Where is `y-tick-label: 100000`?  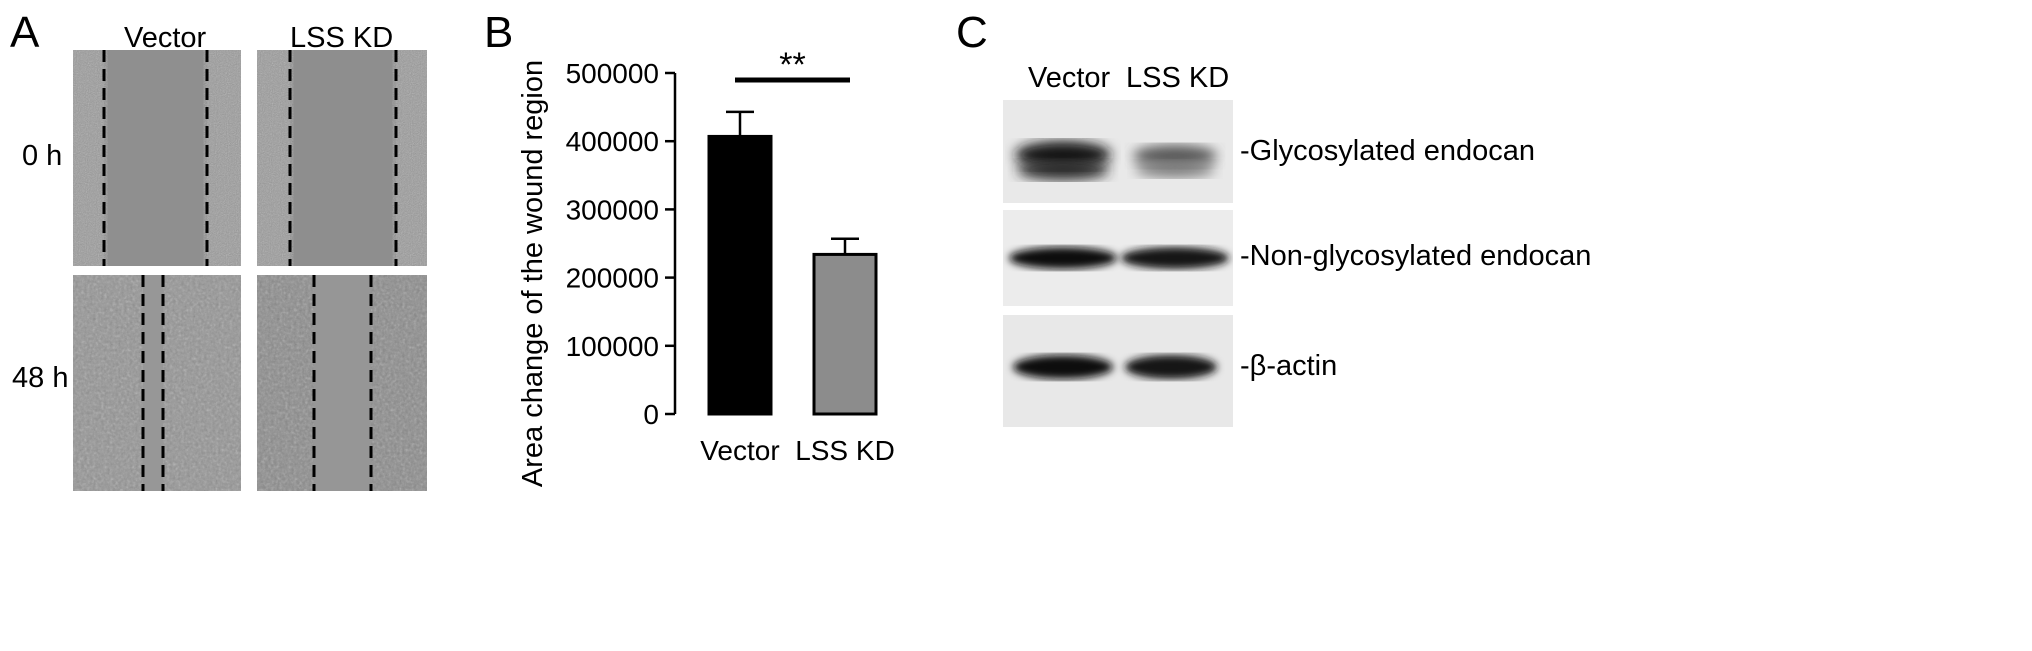 y-tick-label: 100000 is located at coordinates (612, 346).